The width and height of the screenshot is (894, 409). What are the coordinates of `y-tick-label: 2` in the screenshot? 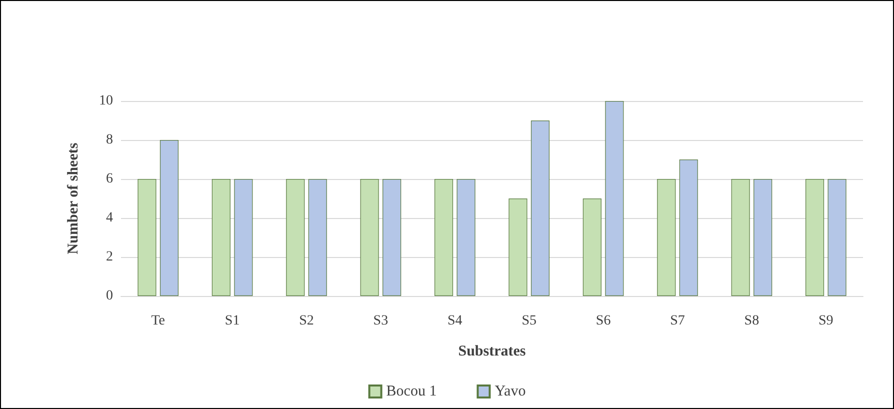 It's located at (109, 257).